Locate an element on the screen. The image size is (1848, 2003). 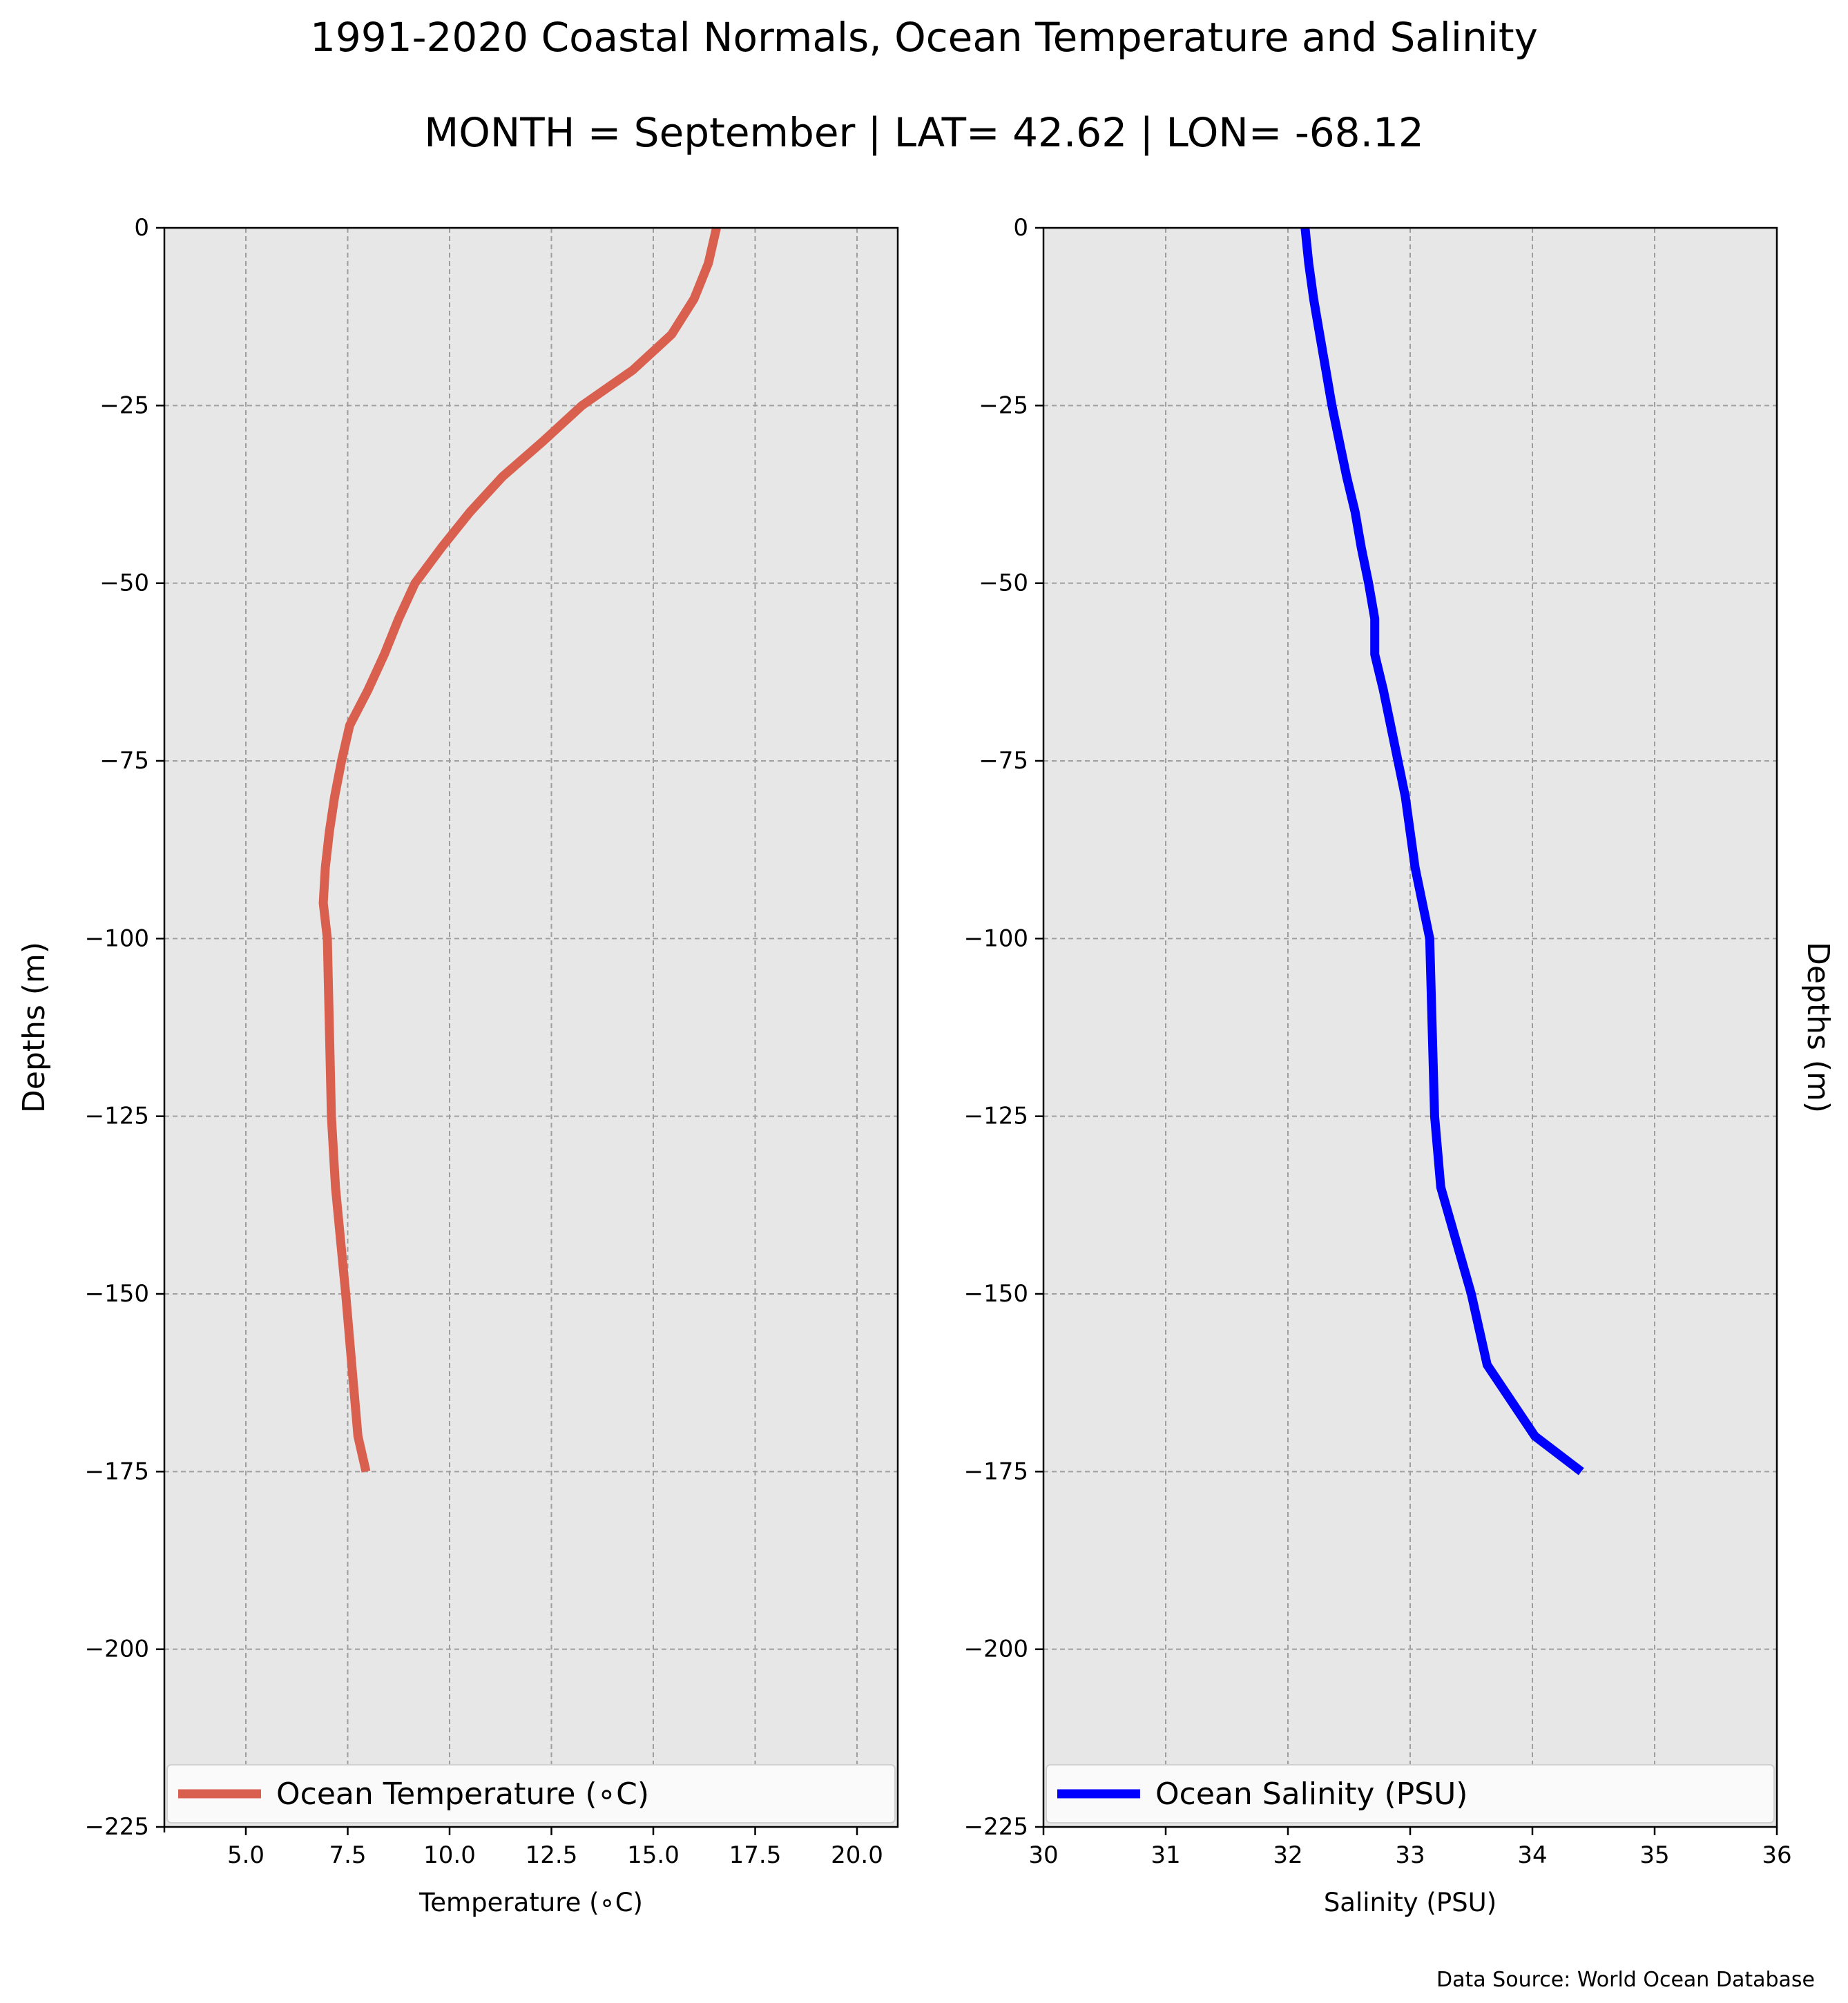
y-axis-label-right: Depths (m) is located at coordinates (1818, 1027).